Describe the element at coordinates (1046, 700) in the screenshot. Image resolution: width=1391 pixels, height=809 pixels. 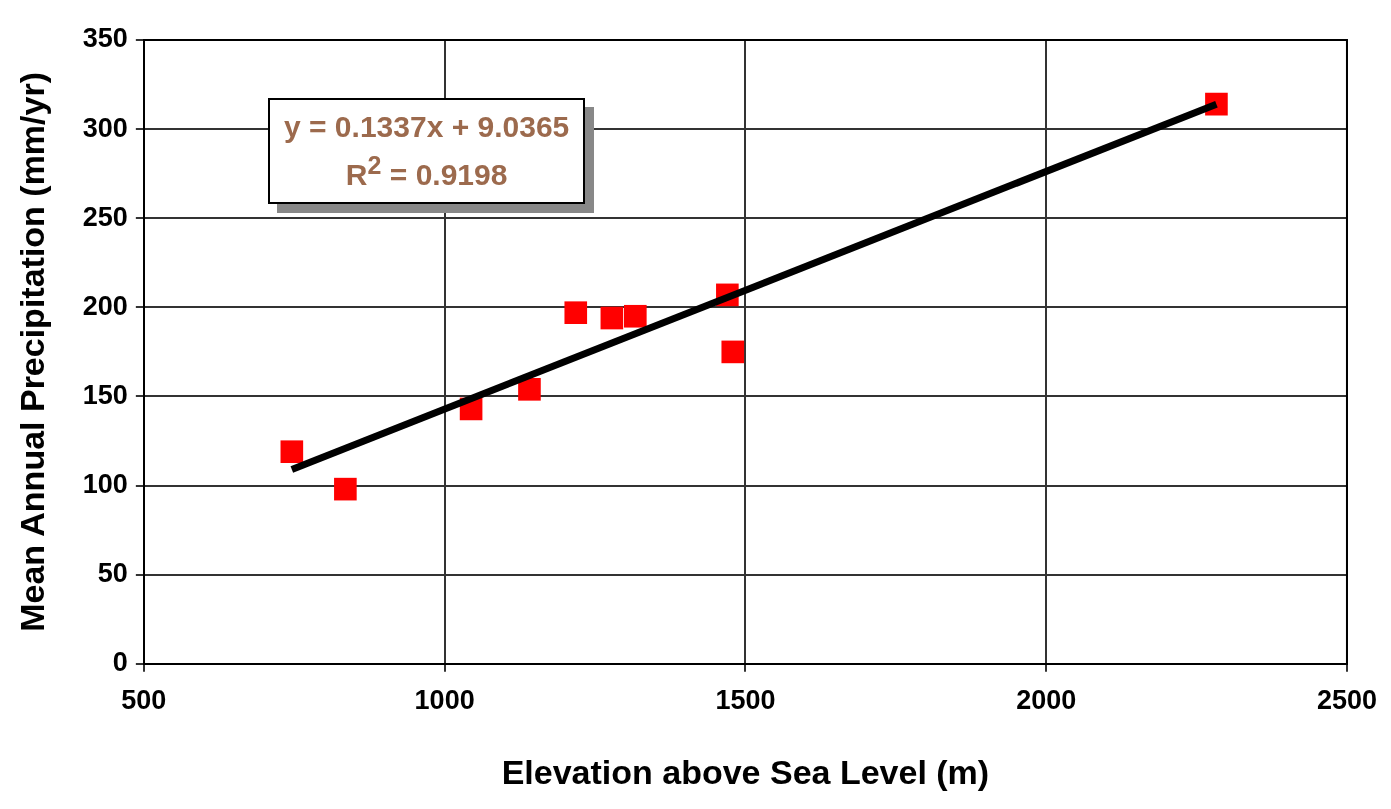
I see `x-tick-label: 2000` at that location.